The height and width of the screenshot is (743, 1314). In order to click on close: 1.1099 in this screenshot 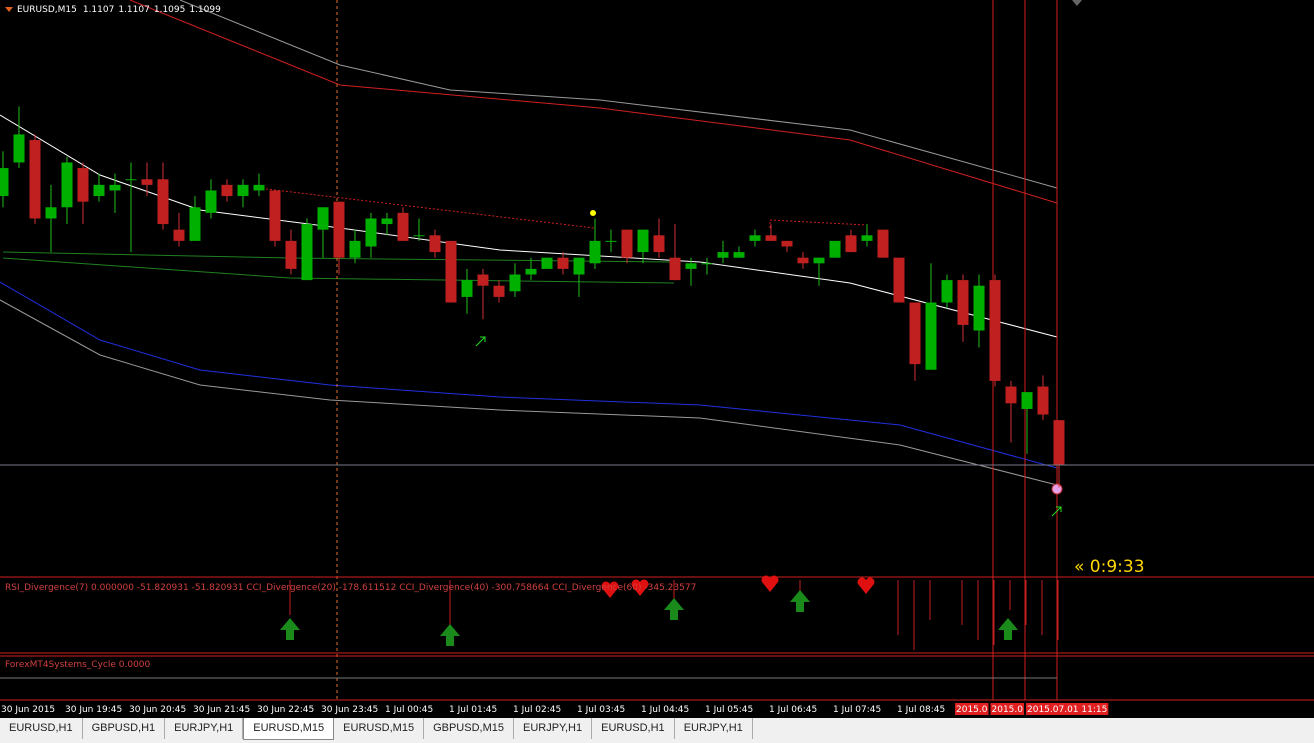, I will do `click(205, 10)`.